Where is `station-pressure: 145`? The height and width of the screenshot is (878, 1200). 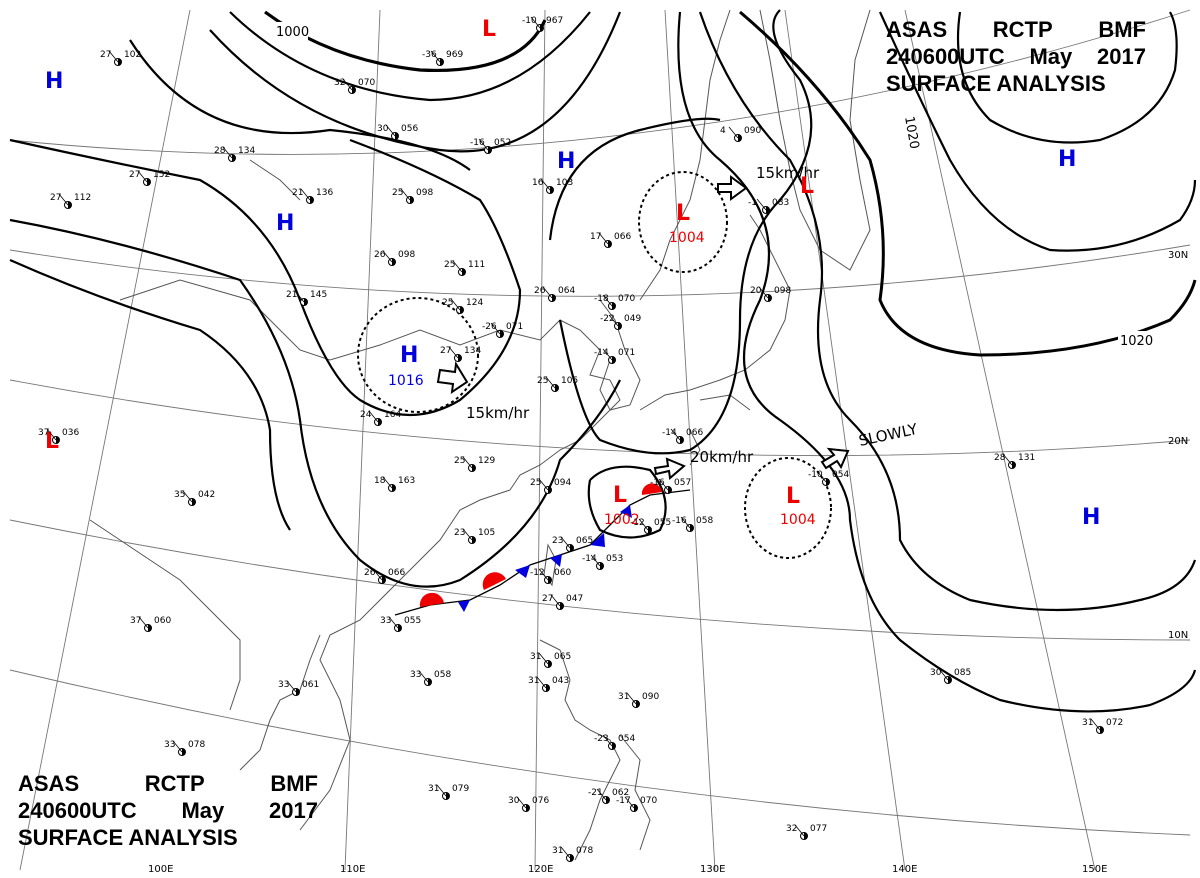 station-pressure: 145 is located at coordinates (318, 295).